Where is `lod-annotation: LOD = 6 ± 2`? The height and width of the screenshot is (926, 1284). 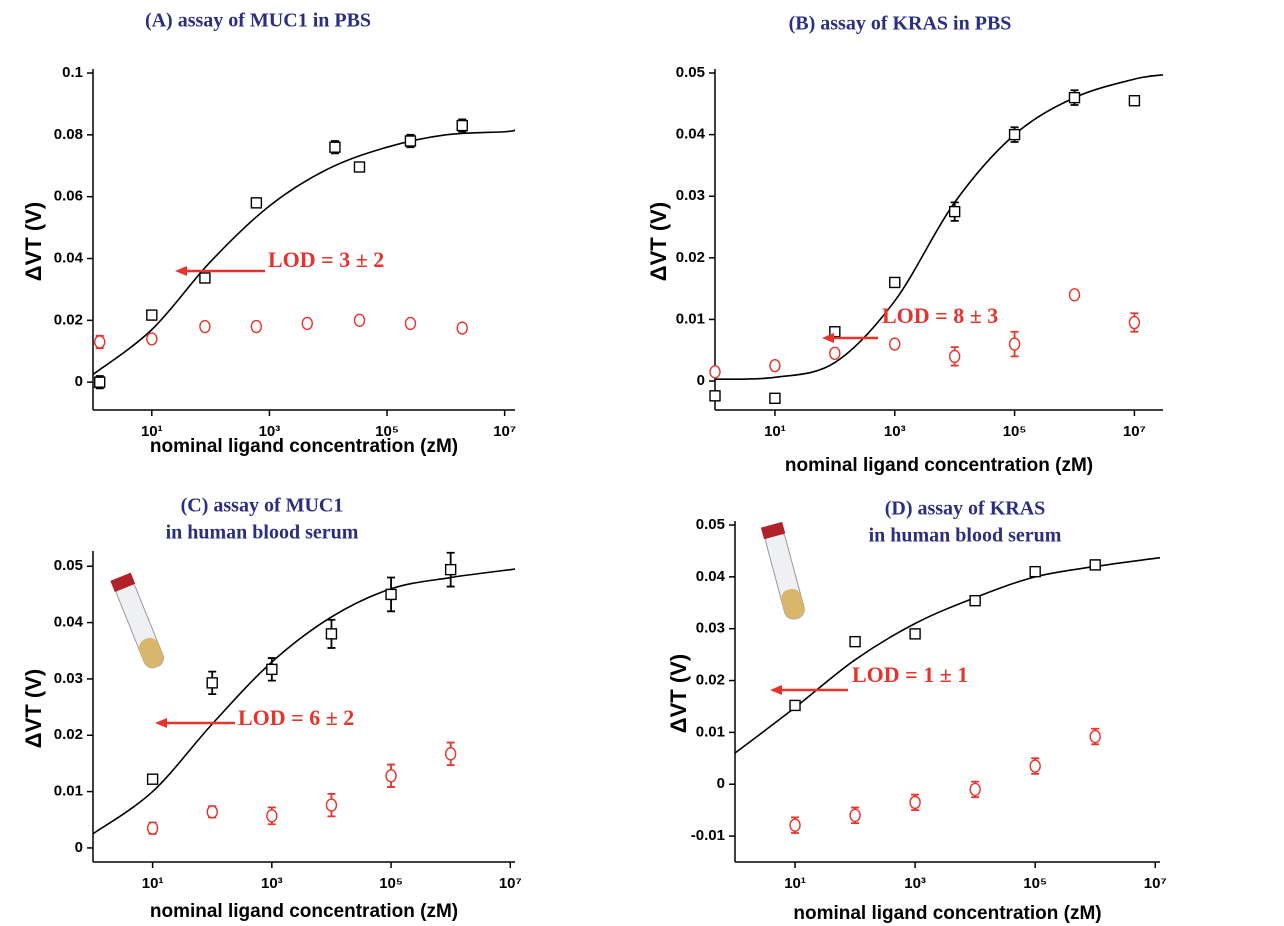
lod-annotation: LOD = 6 ± 2 is located at coordinates (296, 717).